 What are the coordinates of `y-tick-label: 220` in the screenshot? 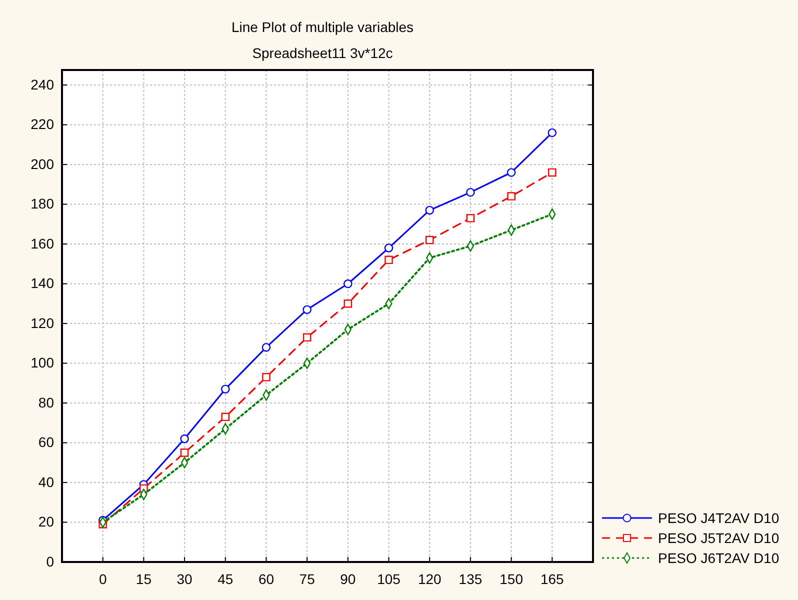 It's located at (42, 124).